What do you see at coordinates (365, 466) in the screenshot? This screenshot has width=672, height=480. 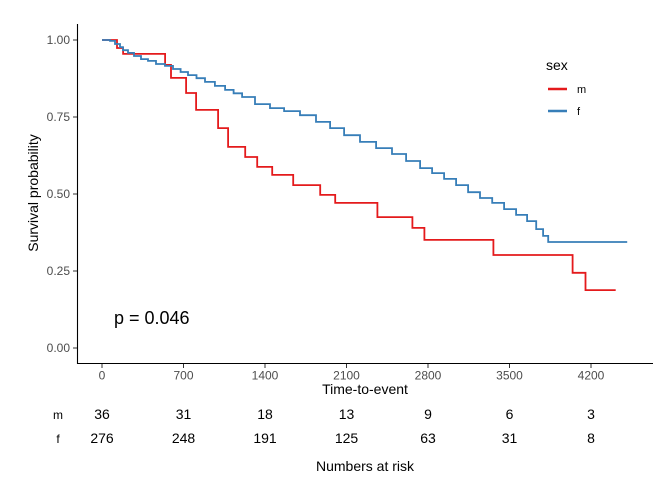 I see `risk-table-caption: Numbers at risk` at bounding box center [365, 466].